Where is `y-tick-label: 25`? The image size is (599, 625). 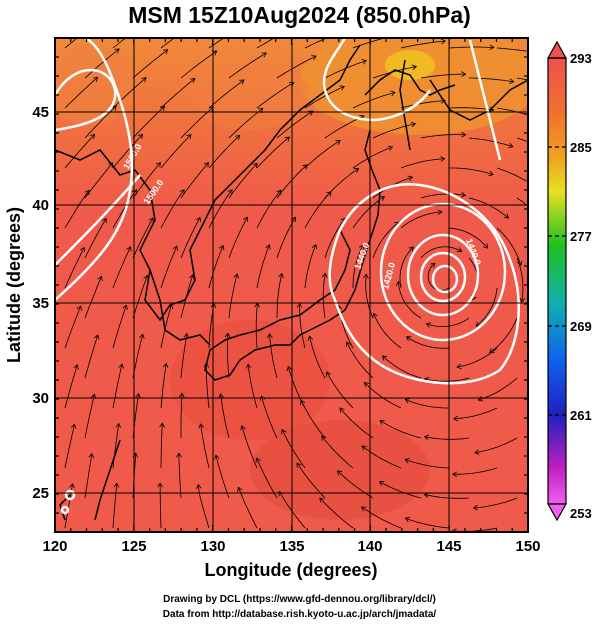 y-tick-label: 25 is located at coordinates (40, 493).